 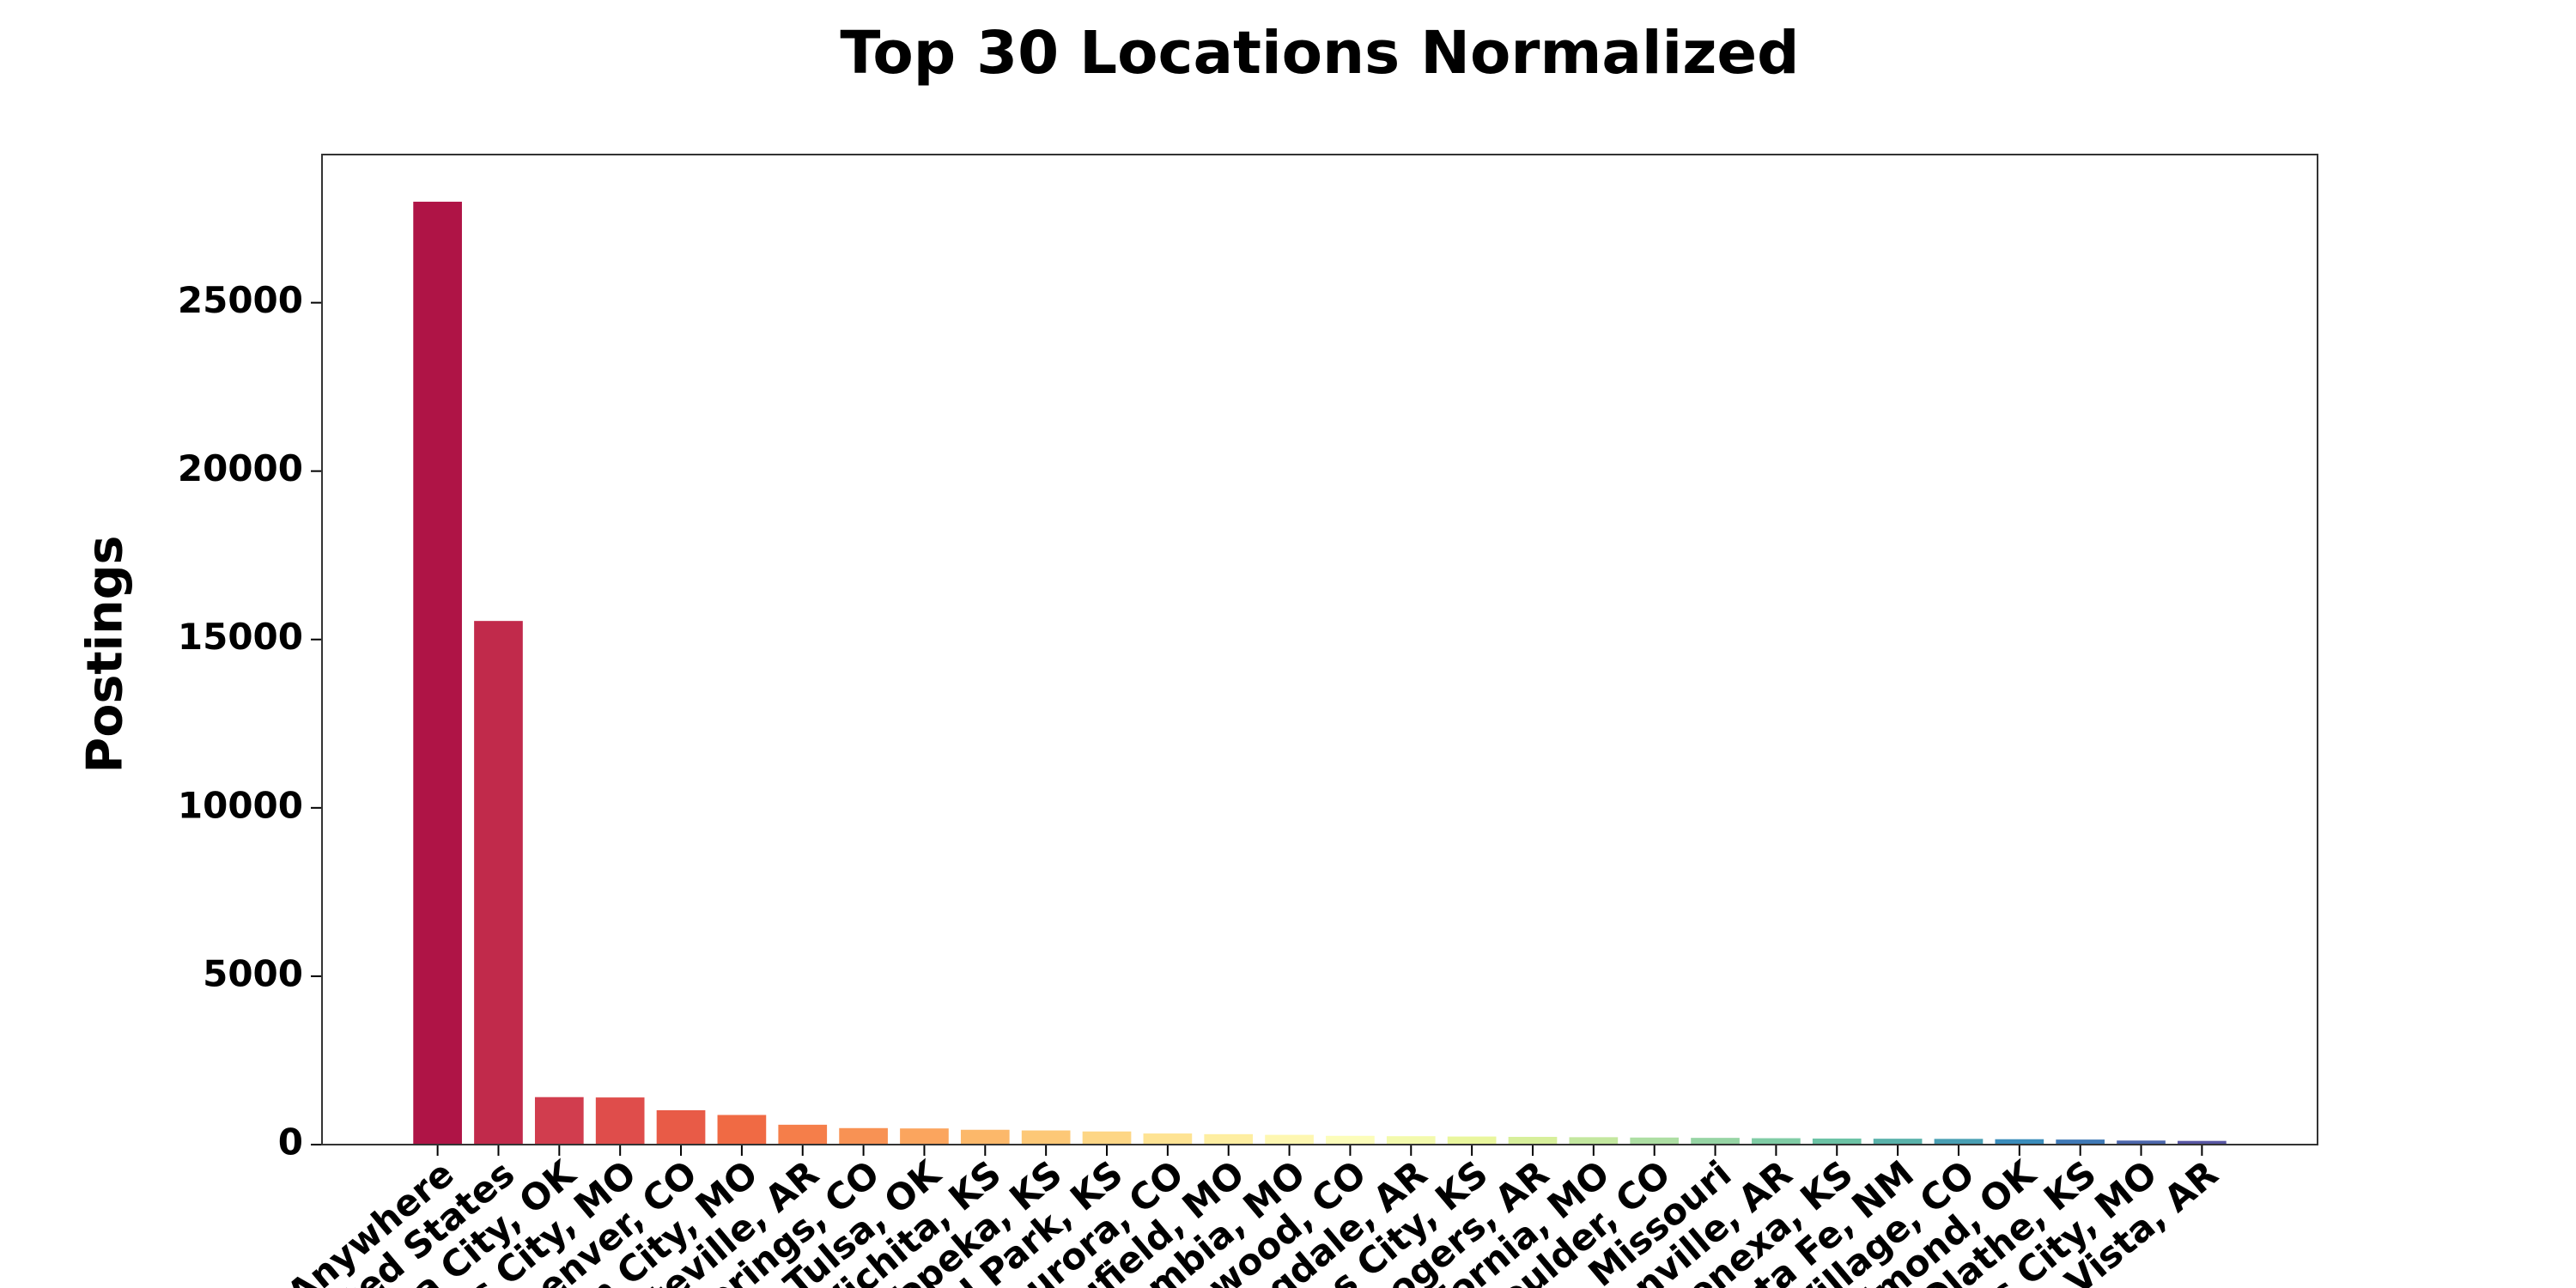 What do you see at coordinates (106, 655) in the screenshot?
I see `y-axis-label: Postings` at bounding box center [106, 655].